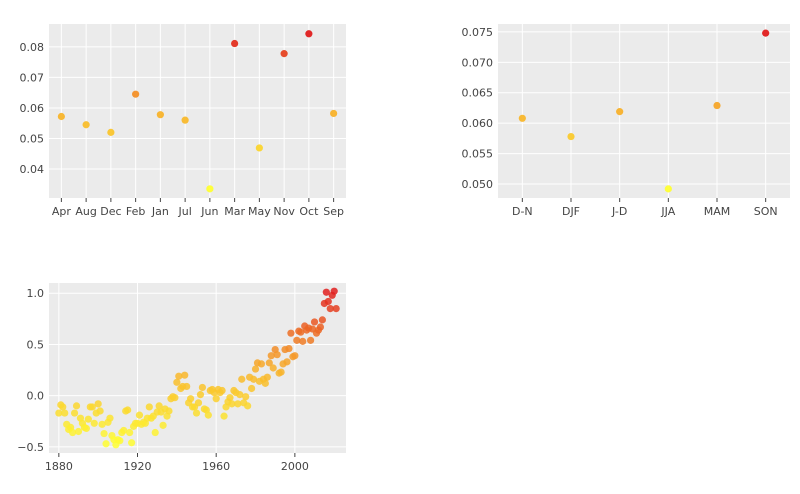  Describe the element at coordinates (59, 466) in the screenshot. I see `x-tick-label: 1880` at that location.